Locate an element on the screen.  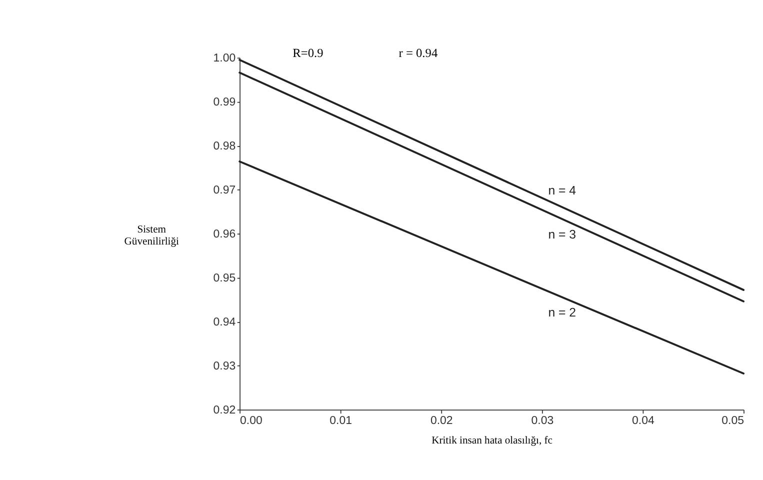
y-tick-label: 0.95 is located at coordinates (224, 278).